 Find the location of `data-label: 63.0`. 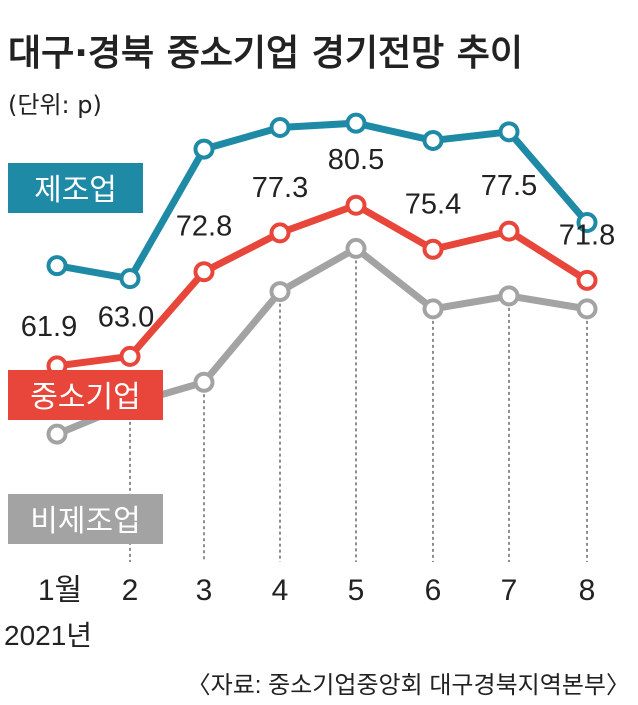

data-label: 63.0 is located at coordinates (126, 317).